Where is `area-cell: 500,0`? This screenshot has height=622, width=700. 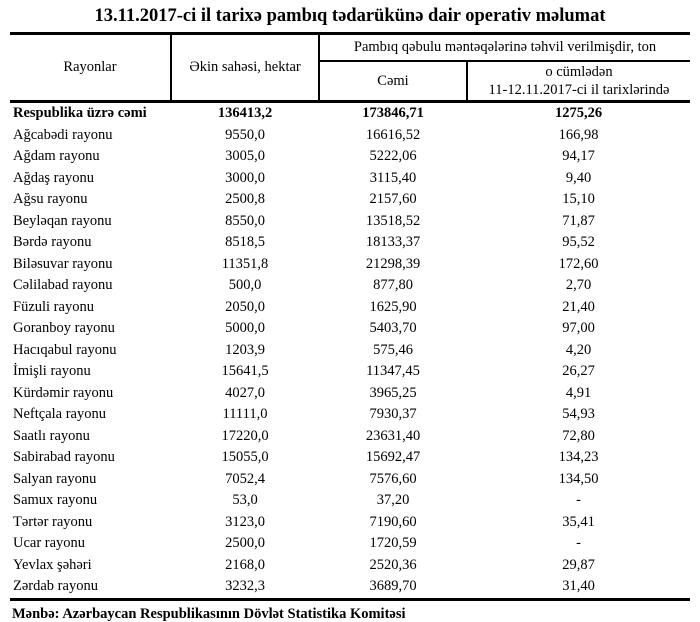 area-cell: 500,0 is located at coordinates (245, 285).